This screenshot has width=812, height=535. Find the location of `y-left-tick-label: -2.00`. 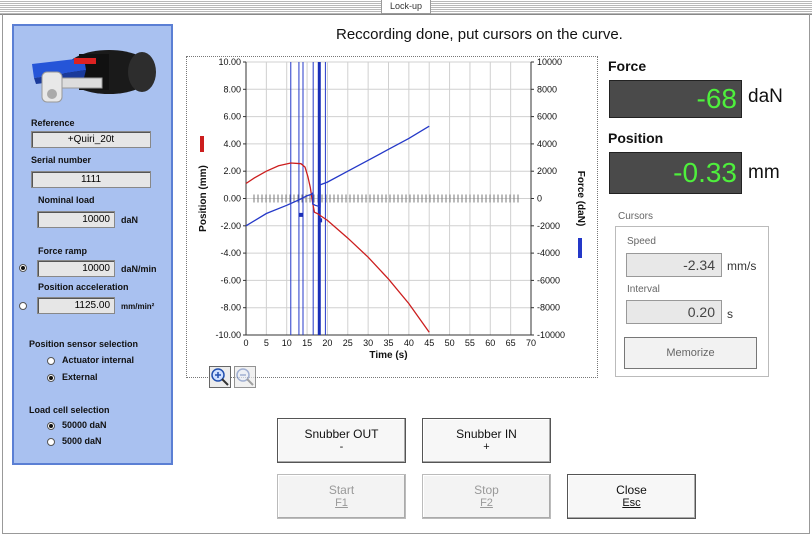

y-left-tick-label: -2.00 is located at coordinates (230, 226).